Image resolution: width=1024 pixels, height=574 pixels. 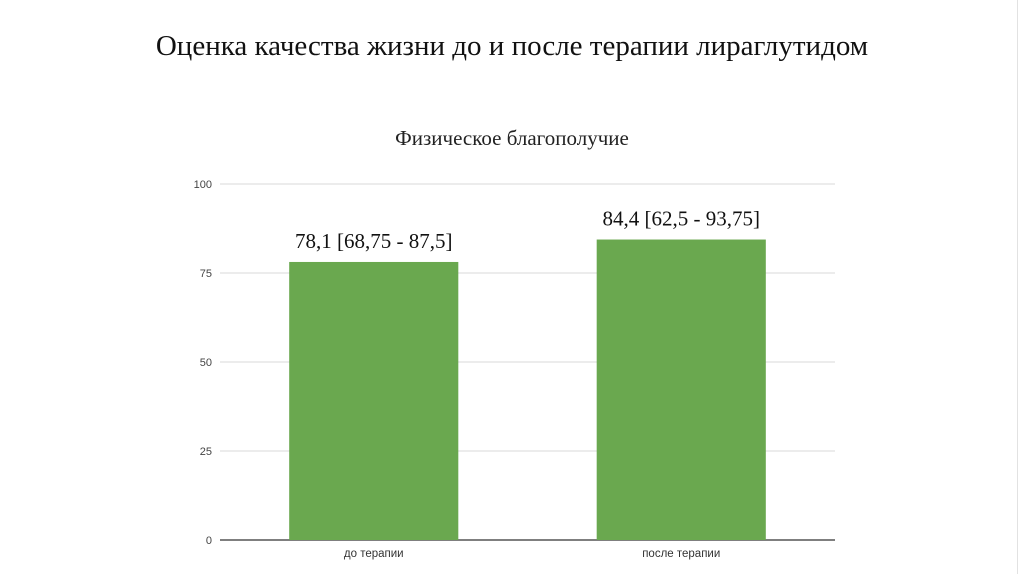 What do you see at coordinates (206, 274) in the screenshot?
I see `y-tick-label: 75` at bounding box center [206, 274].